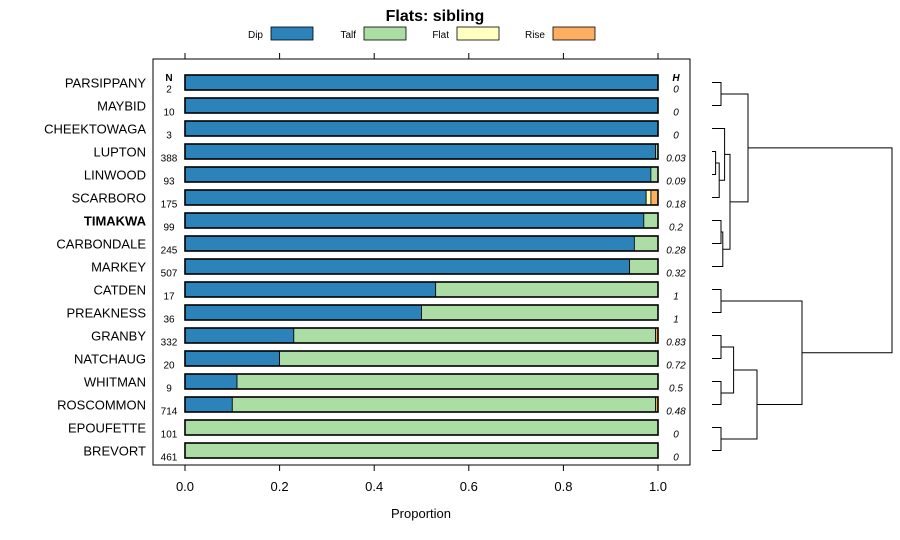 Image resolution: width=900 pixels, height=540 pixels. I want to click on h-value-cheektowaga: 0, so click(676, 136).